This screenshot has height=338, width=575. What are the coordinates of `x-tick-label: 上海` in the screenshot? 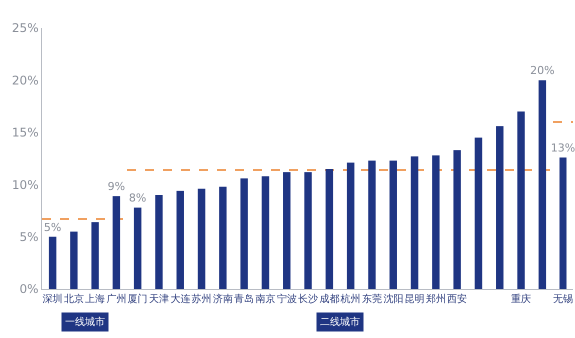 It's located at (95, 299).